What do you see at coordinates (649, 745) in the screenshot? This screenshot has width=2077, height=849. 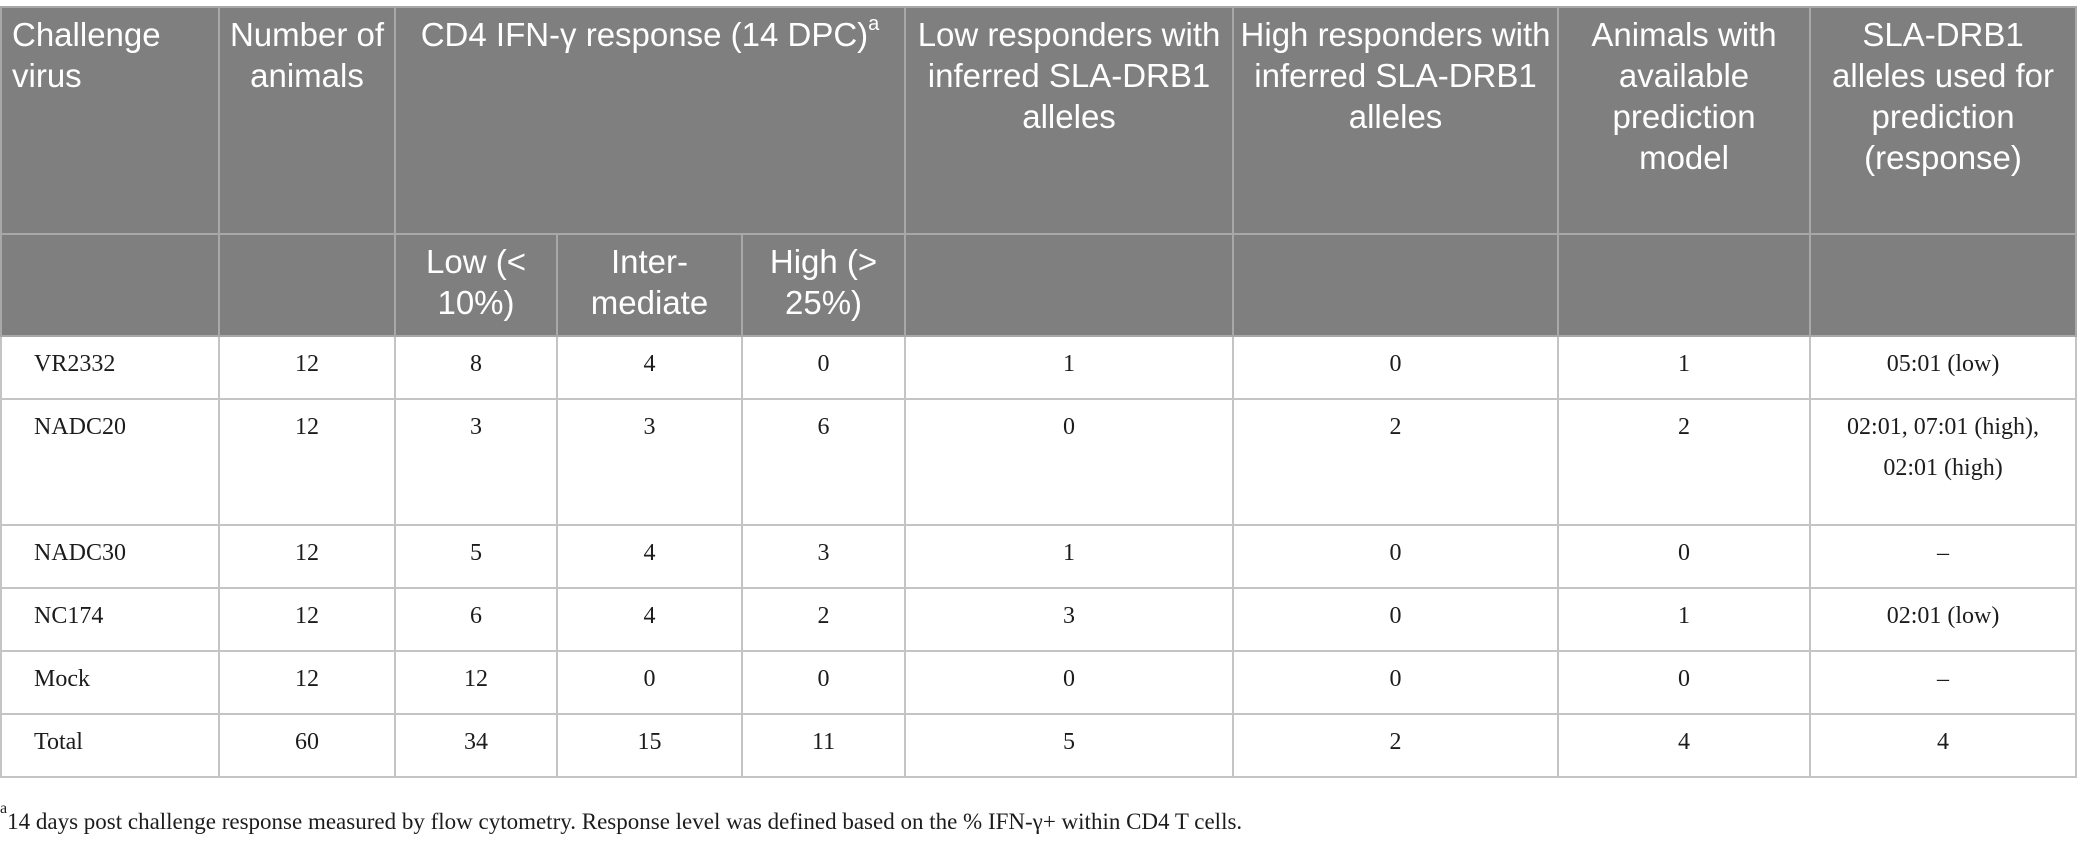 I see `cell-intermediate: 15` at bounding box center [649, 745].